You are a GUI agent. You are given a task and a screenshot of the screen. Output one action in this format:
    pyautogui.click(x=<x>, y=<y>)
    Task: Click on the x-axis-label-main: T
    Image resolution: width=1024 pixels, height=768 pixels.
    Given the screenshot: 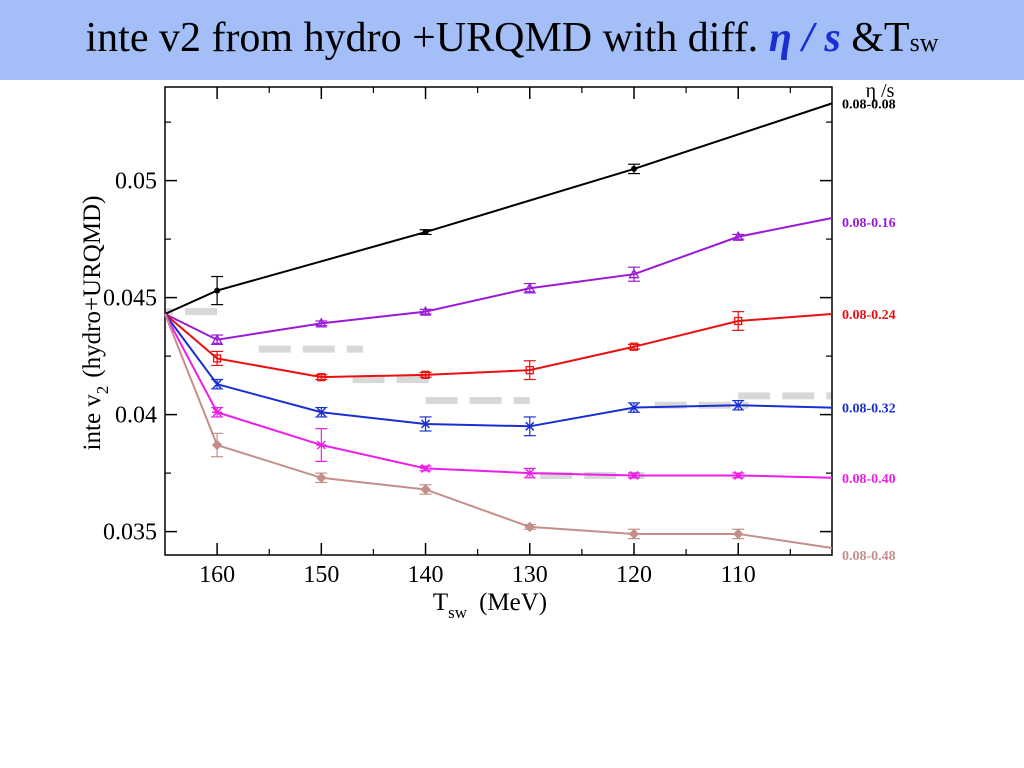 What is the action you would take?
    pyautogui.click(x=440, y=602)
    